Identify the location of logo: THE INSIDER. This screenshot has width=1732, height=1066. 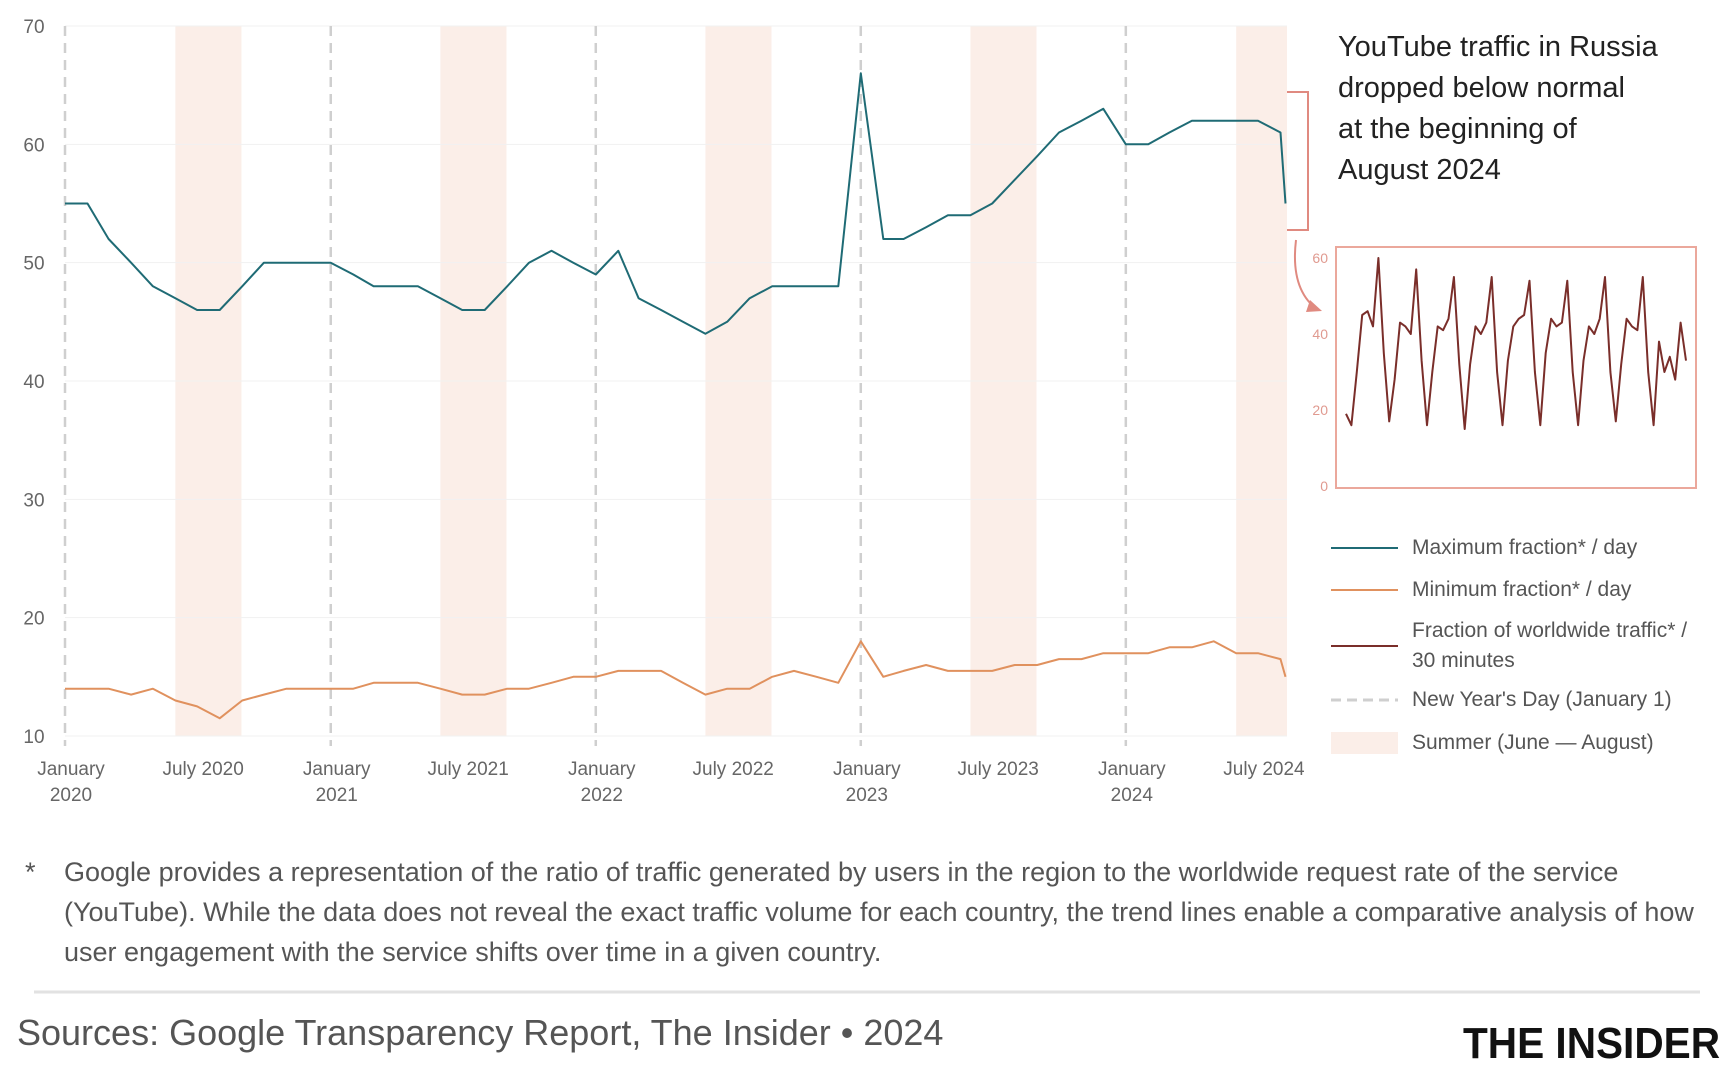
(1591, 1042).